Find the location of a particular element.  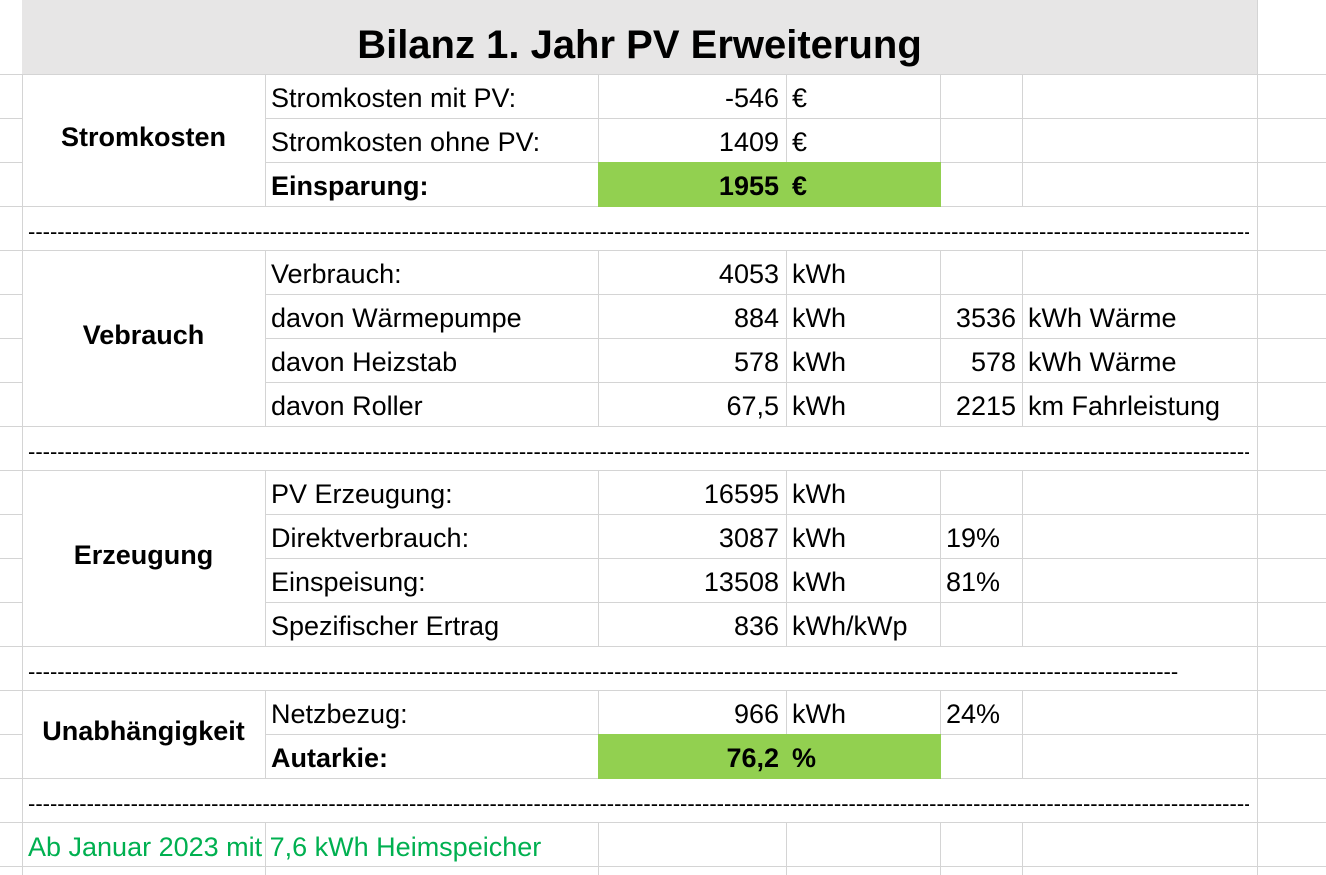

row-value: 1409 is located at coordinates (748, 142).